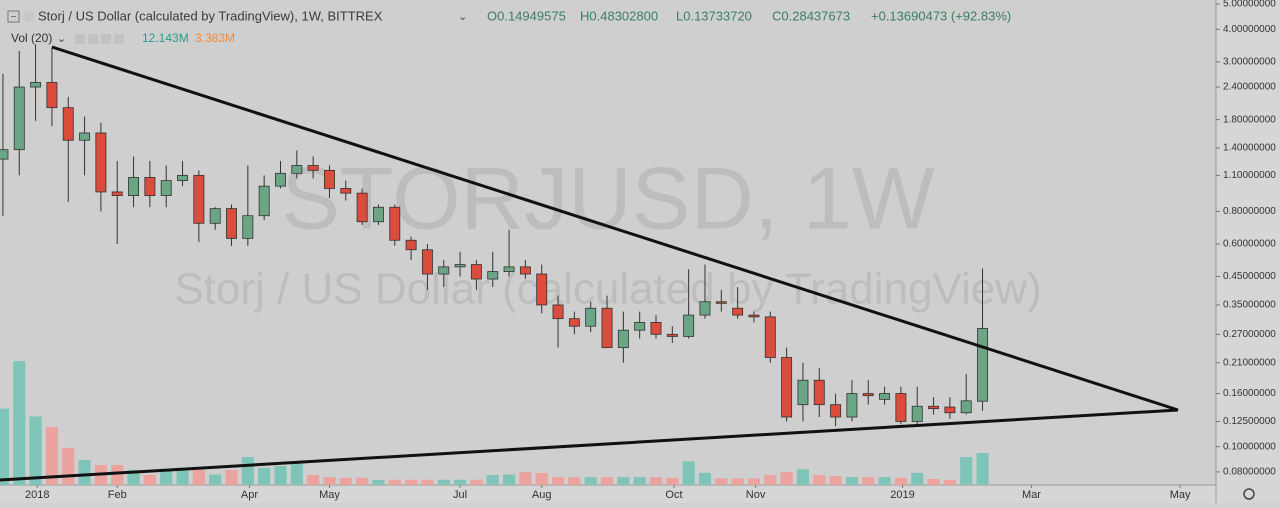 This screenshot has width=1280, height=508. I want to click on y-tick-label: 0.35000000, so click(1249, 305).